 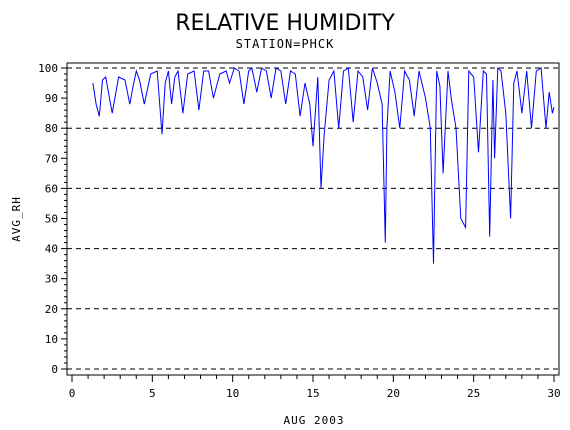 What do you see at coordinates (51, 188) in the screenshot?
I see `y-tick-label-60: 60` at bounding box center [51, 188].